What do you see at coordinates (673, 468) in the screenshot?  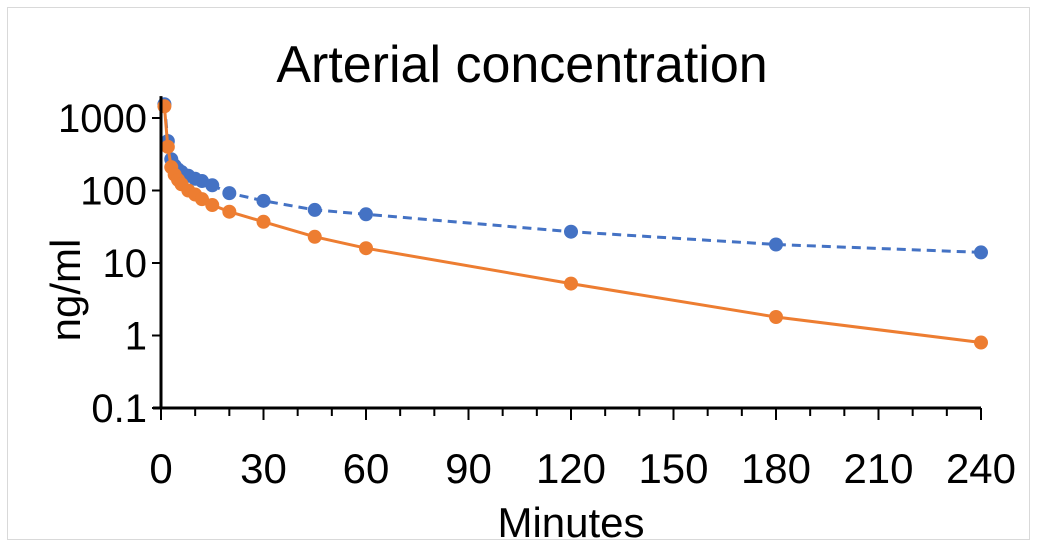 I see `x-tick-label: 150` at bounding box center [673, 468].